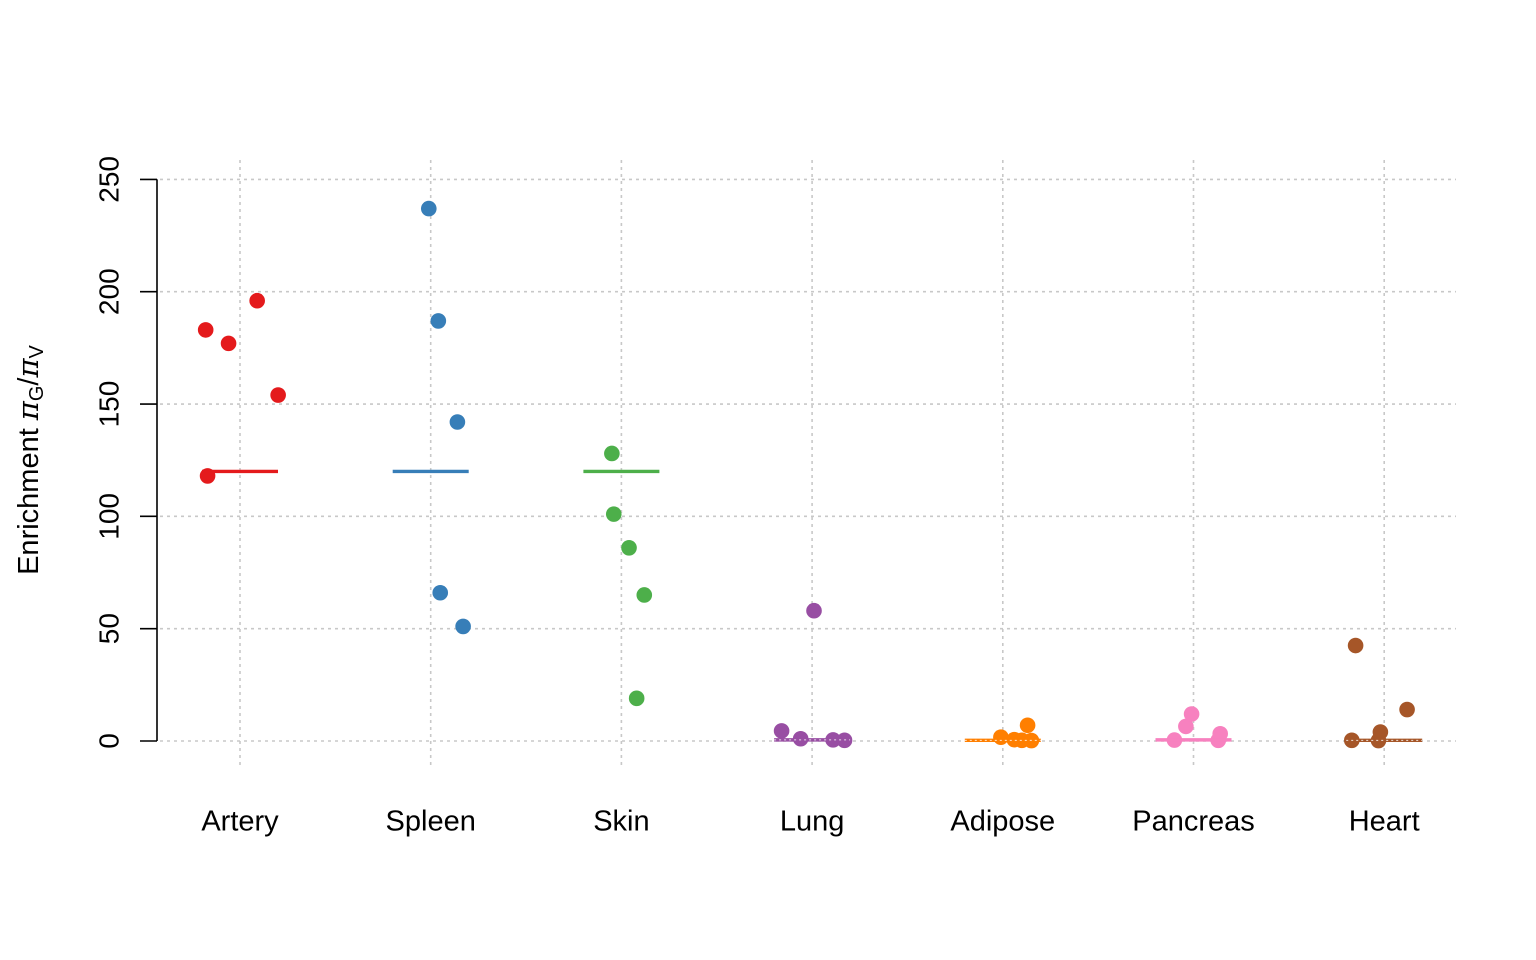  What do you see at coordinates (1383, 693) in the screenshot?
I see `series-heart` at bounding box center [1383, 693].